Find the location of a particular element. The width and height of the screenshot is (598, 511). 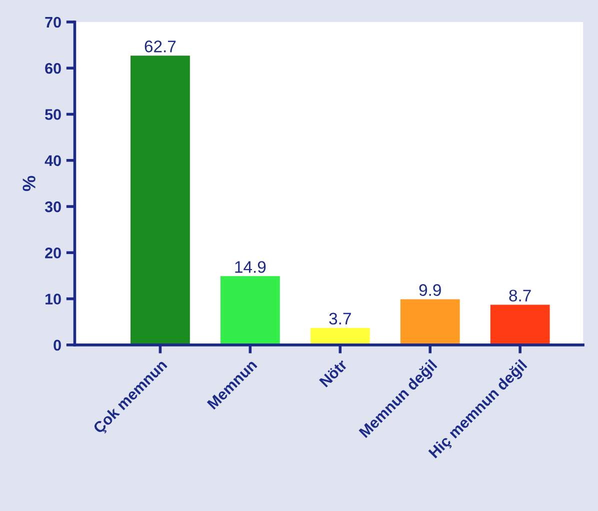

y-tick-label: 0 is located at coordinates (57, 345).